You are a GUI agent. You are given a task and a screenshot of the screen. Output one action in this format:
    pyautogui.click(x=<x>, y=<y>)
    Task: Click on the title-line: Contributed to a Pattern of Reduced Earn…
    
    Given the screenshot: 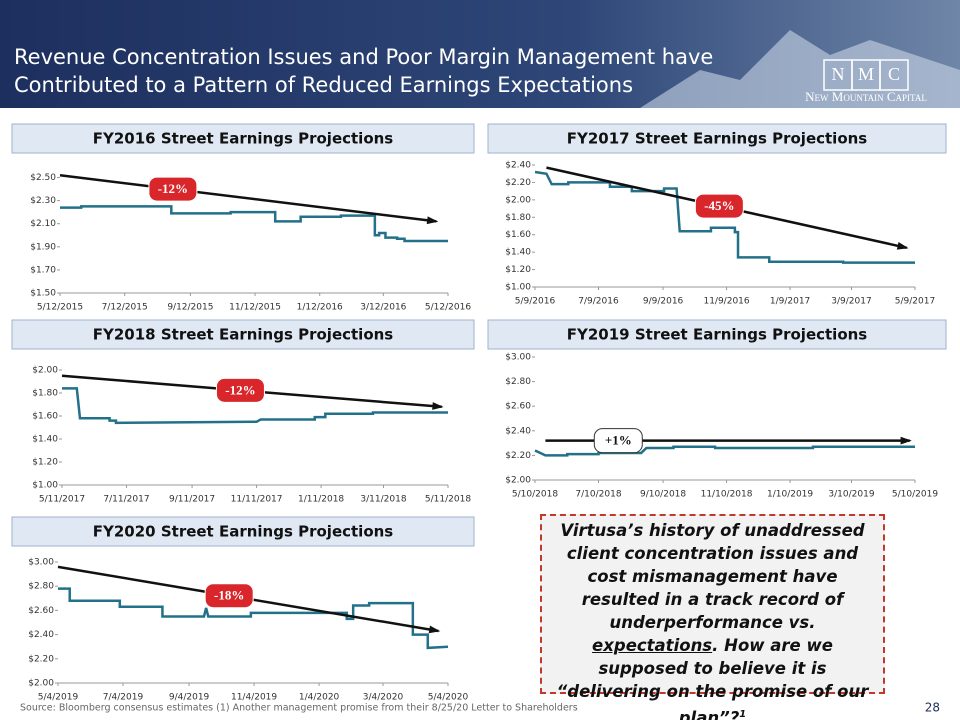 What is the action you would take?
    pyautogui.click(x=323, y=85)
    